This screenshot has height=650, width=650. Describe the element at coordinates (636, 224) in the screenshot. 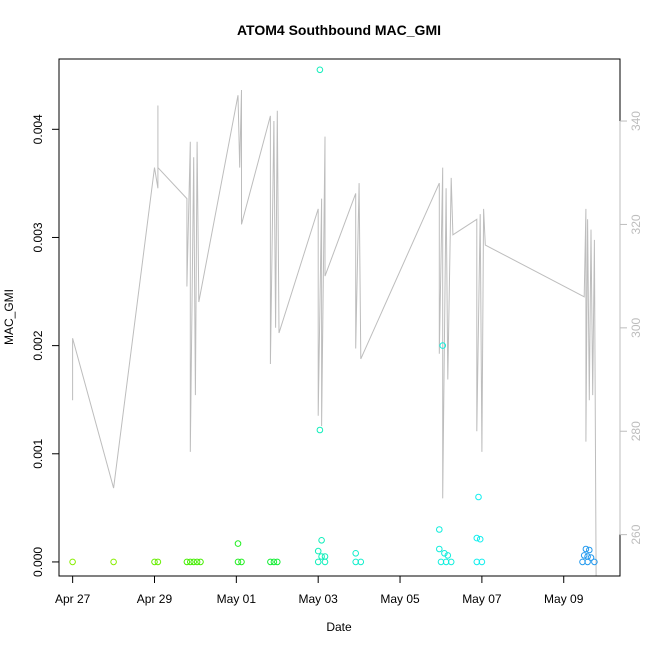

I see `y2-tick-label: 320` at that location.